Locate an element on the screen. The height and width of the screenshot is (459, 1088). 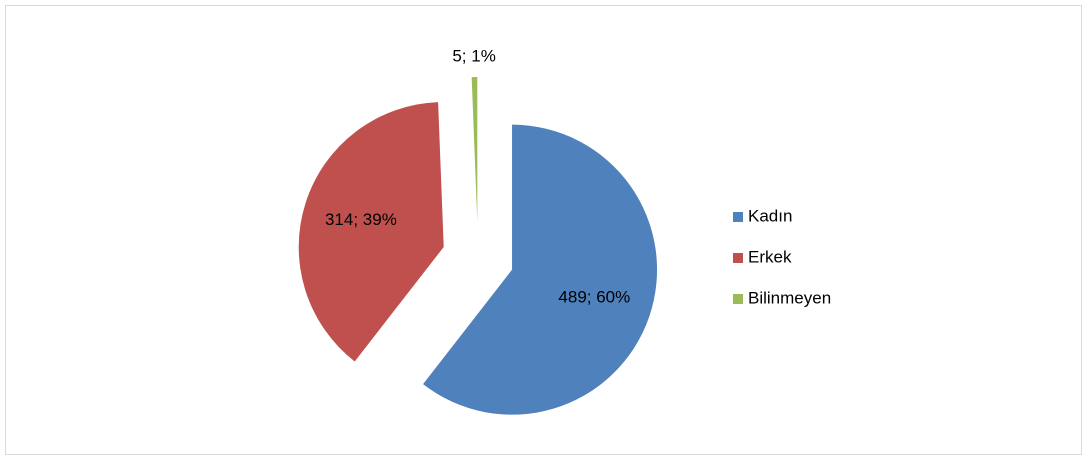
legend-label: Kadın is located at coordinates (770, 215).